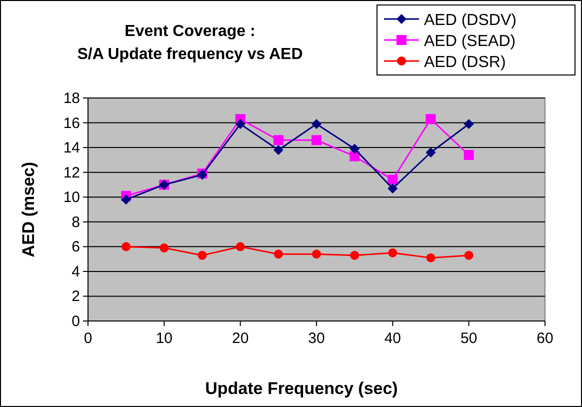 The width and height of the screenshot is (582, 407). I want to click on y-tick-label: 6, so click(76, 247).